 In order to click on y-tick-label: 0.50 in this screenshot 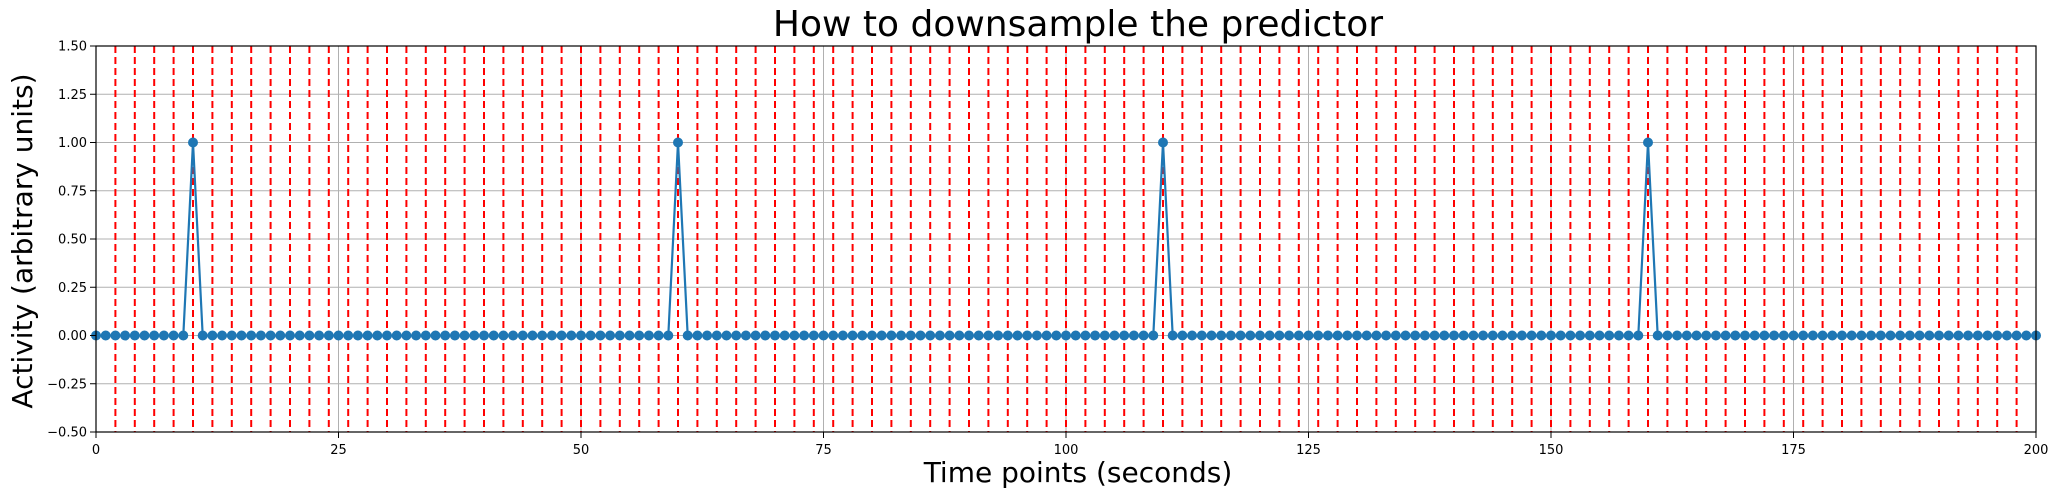, I will do `click(72, 240)`.